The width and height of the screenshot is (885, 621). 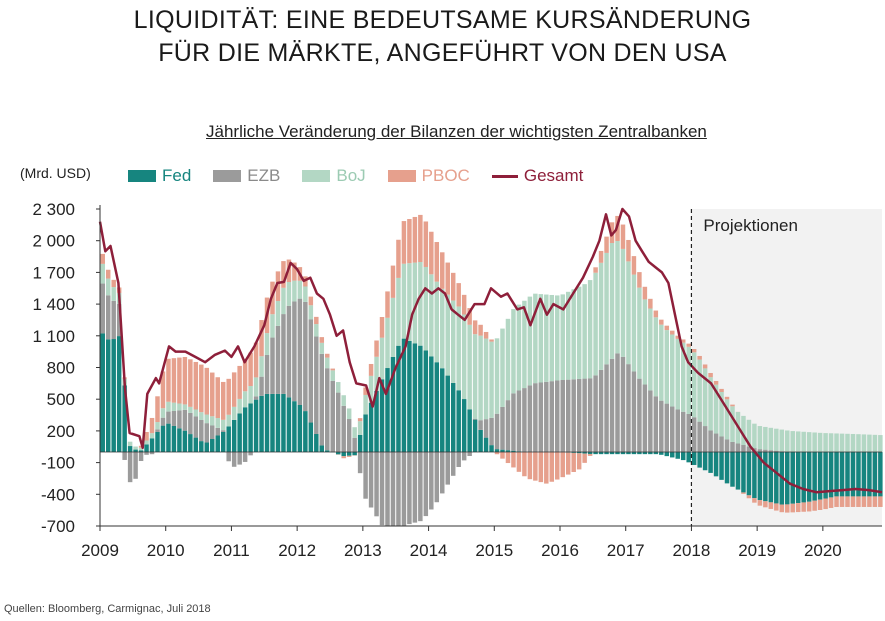 I want to click on legend-item-pboc: PBOC, so click(x=428, y=176).